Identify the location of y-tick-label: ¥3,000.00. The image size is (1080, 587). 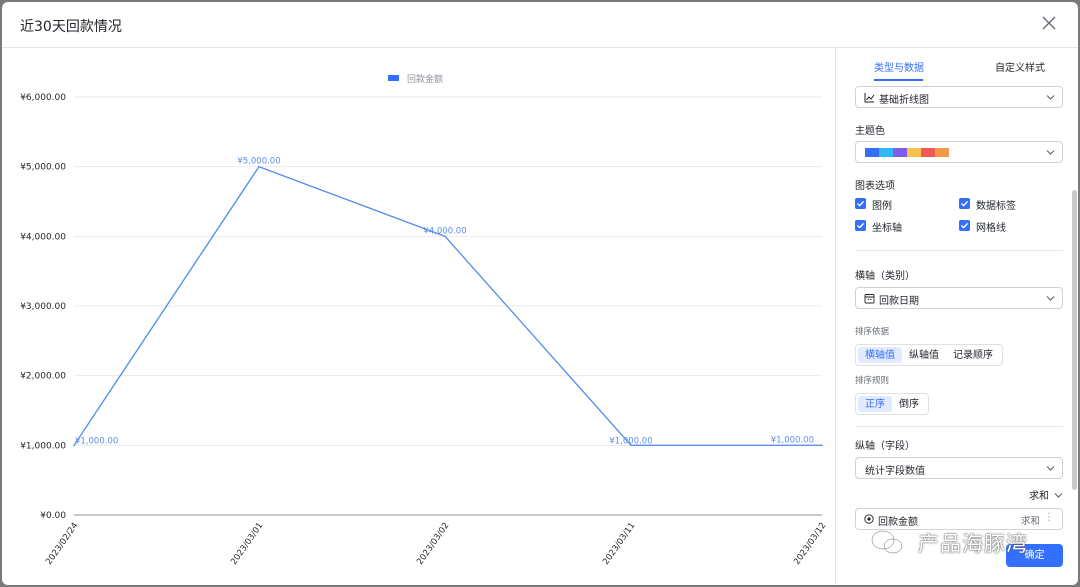
(43, 307).